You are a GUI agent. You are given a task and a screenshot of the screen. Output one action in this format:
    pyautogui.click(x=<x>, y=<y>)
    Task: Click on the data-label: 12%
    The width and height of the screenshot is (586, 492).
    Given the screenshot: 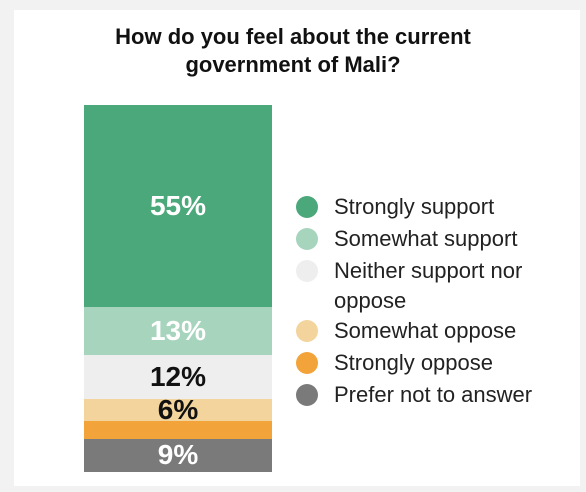 What is the action you would take?
    pyautogui.click(x=178, y=376)
    